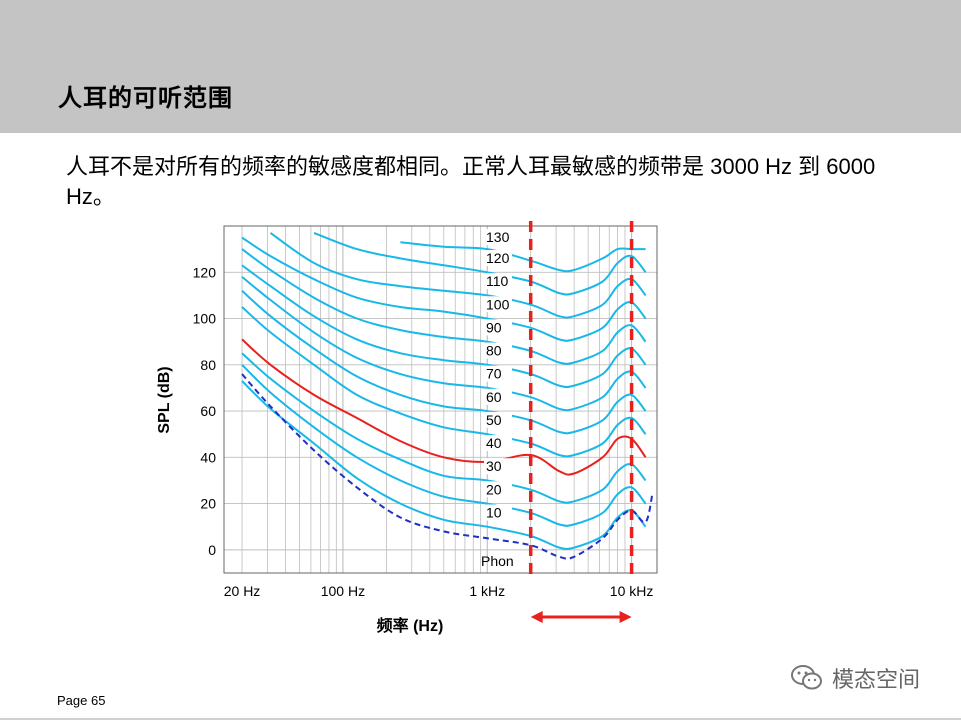 The image size is (961, 721). I want to click on wechat-icon, so click(806, 677).